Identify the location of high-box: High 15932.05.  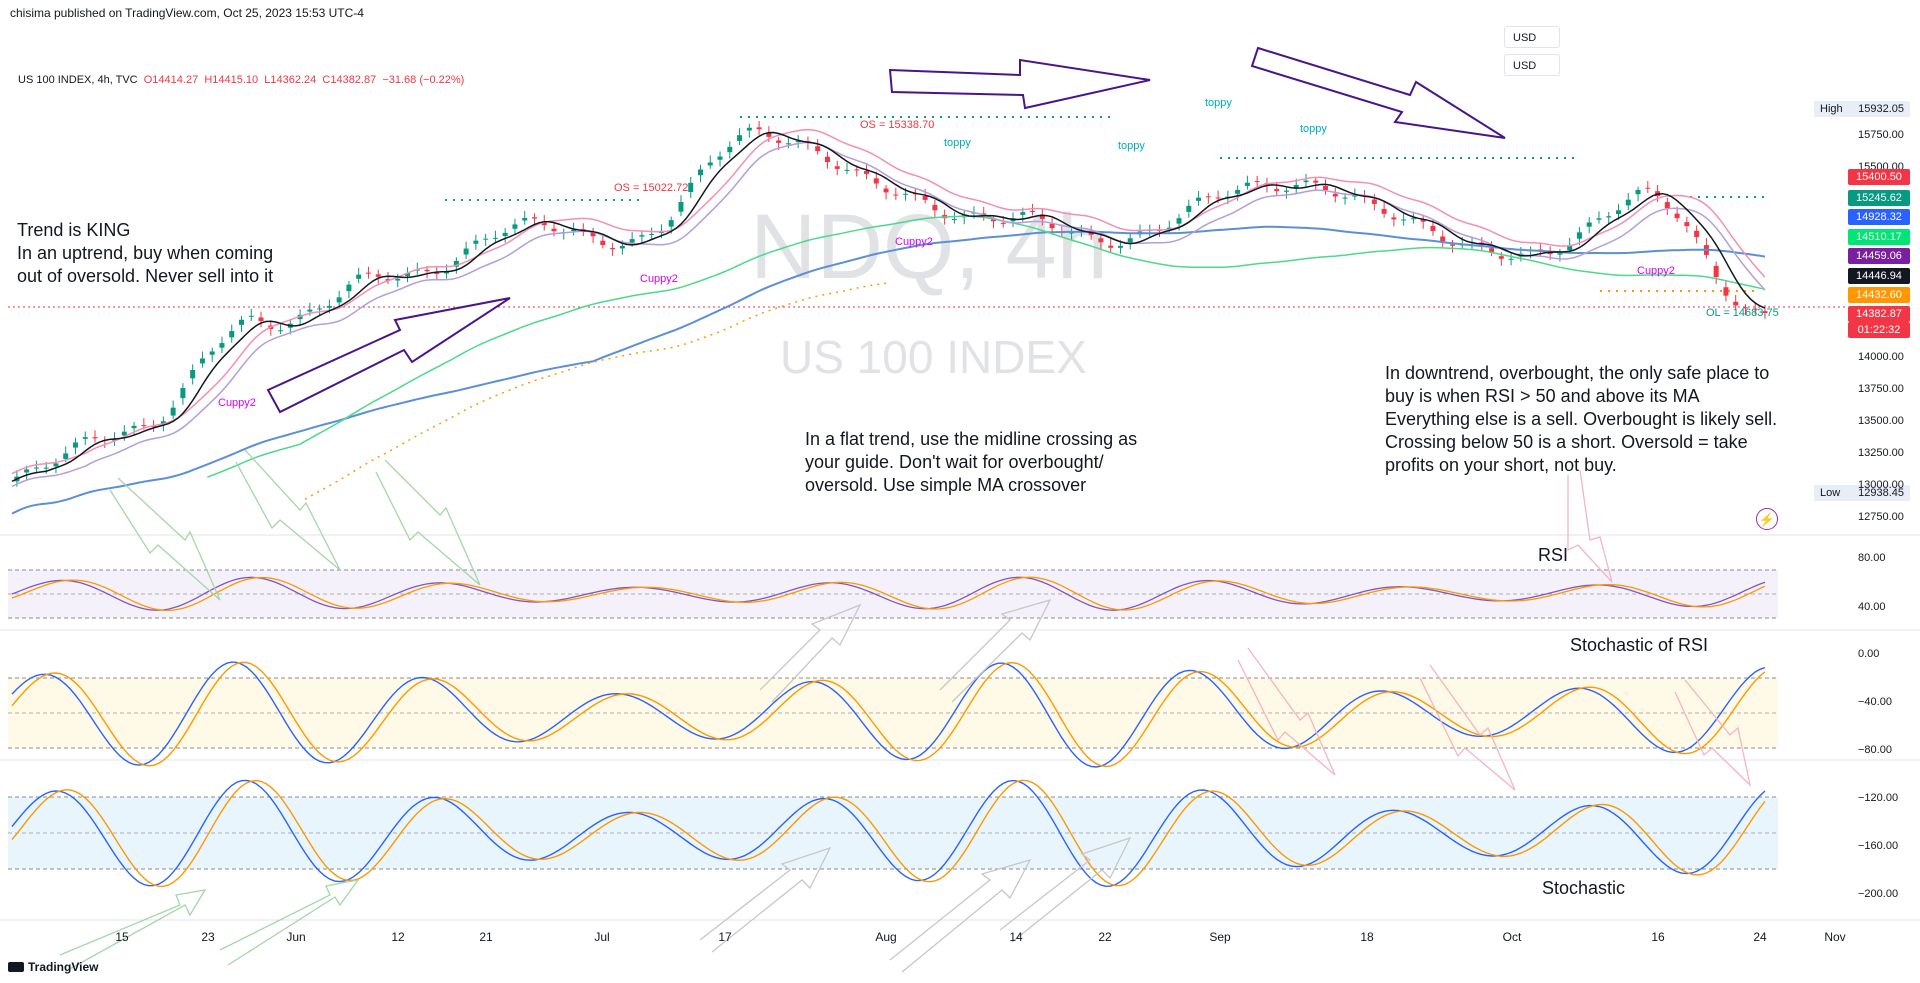
(1862, 109).